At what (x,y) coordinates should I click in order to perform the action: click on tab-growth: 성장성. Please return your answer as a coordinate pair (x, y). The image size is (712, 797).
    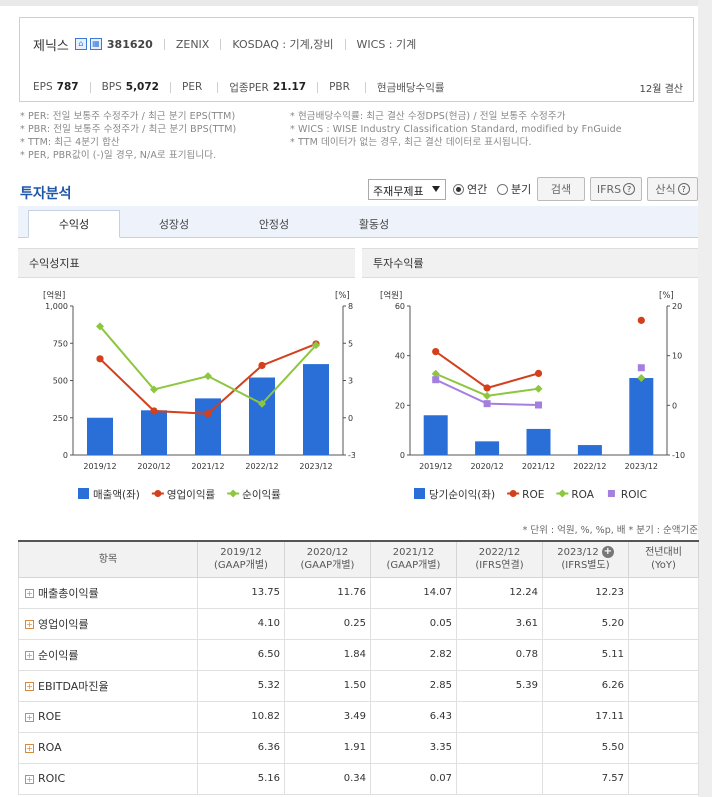
    Looking at the image, I should click on (174, 224).